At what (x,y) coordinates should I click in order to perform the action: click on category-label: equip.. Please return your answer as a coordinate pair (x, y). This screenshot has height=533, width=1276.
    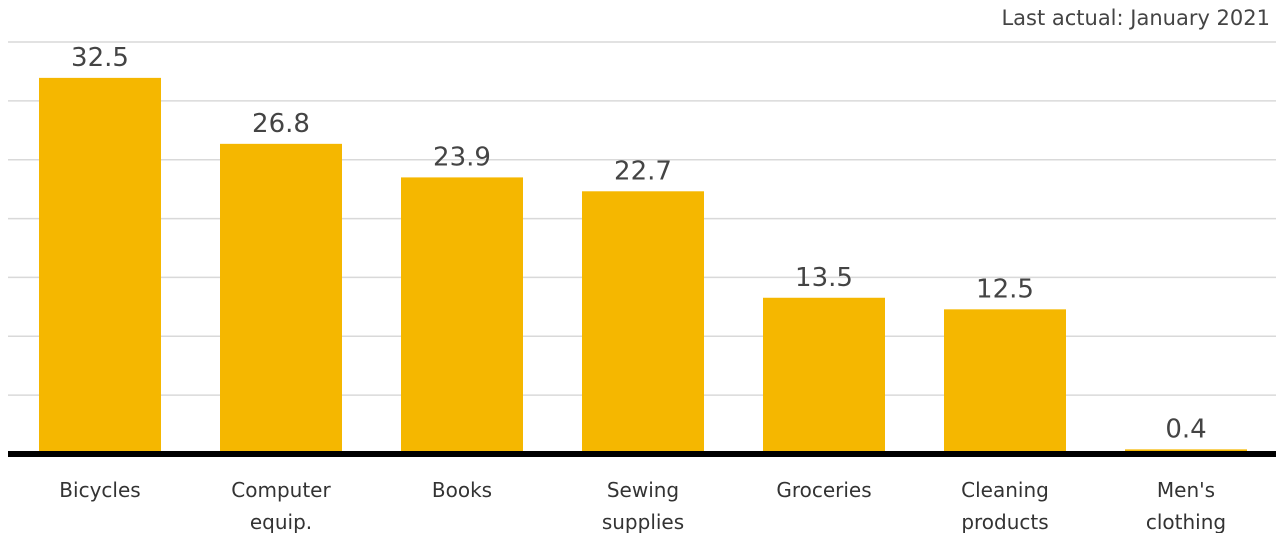
    Looking at the image, I should click on (281, 521).